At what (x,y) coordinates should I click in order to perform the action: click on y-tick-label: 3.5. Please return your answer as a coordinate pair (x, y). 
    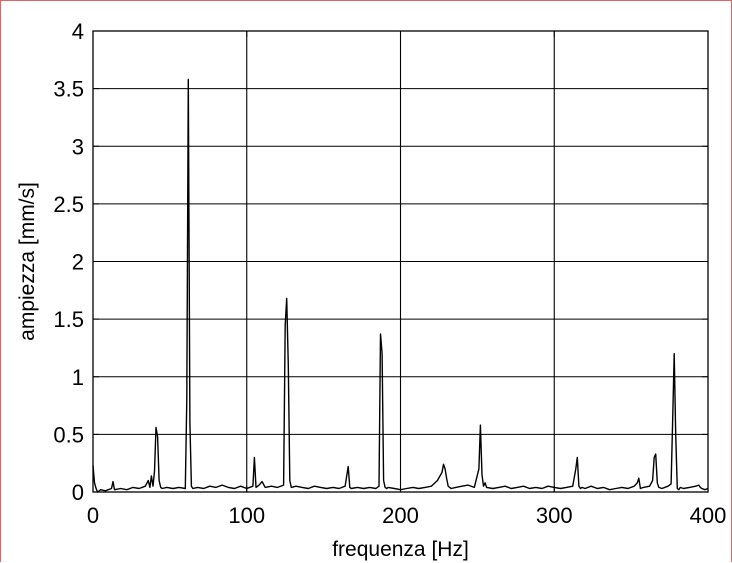
    Looking at the image, I should click on (68, 89).